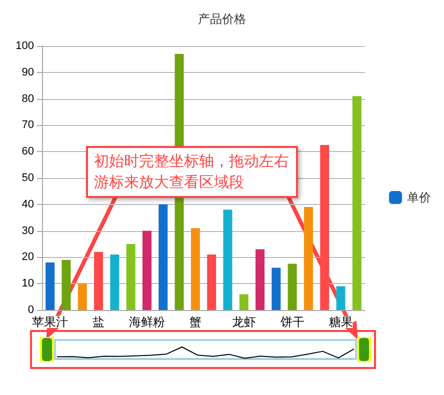 The width and height of the screenshot is (444, 395). I want to click on x-tick-label: 盐, so click(98, 322).